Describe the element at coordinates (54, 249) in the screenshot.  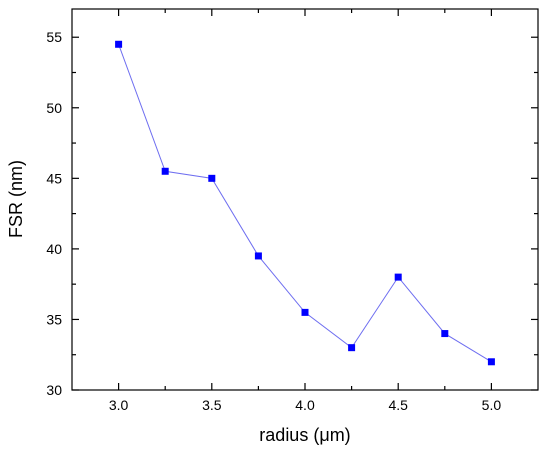
I see `y-tick-label: 40` at that location.